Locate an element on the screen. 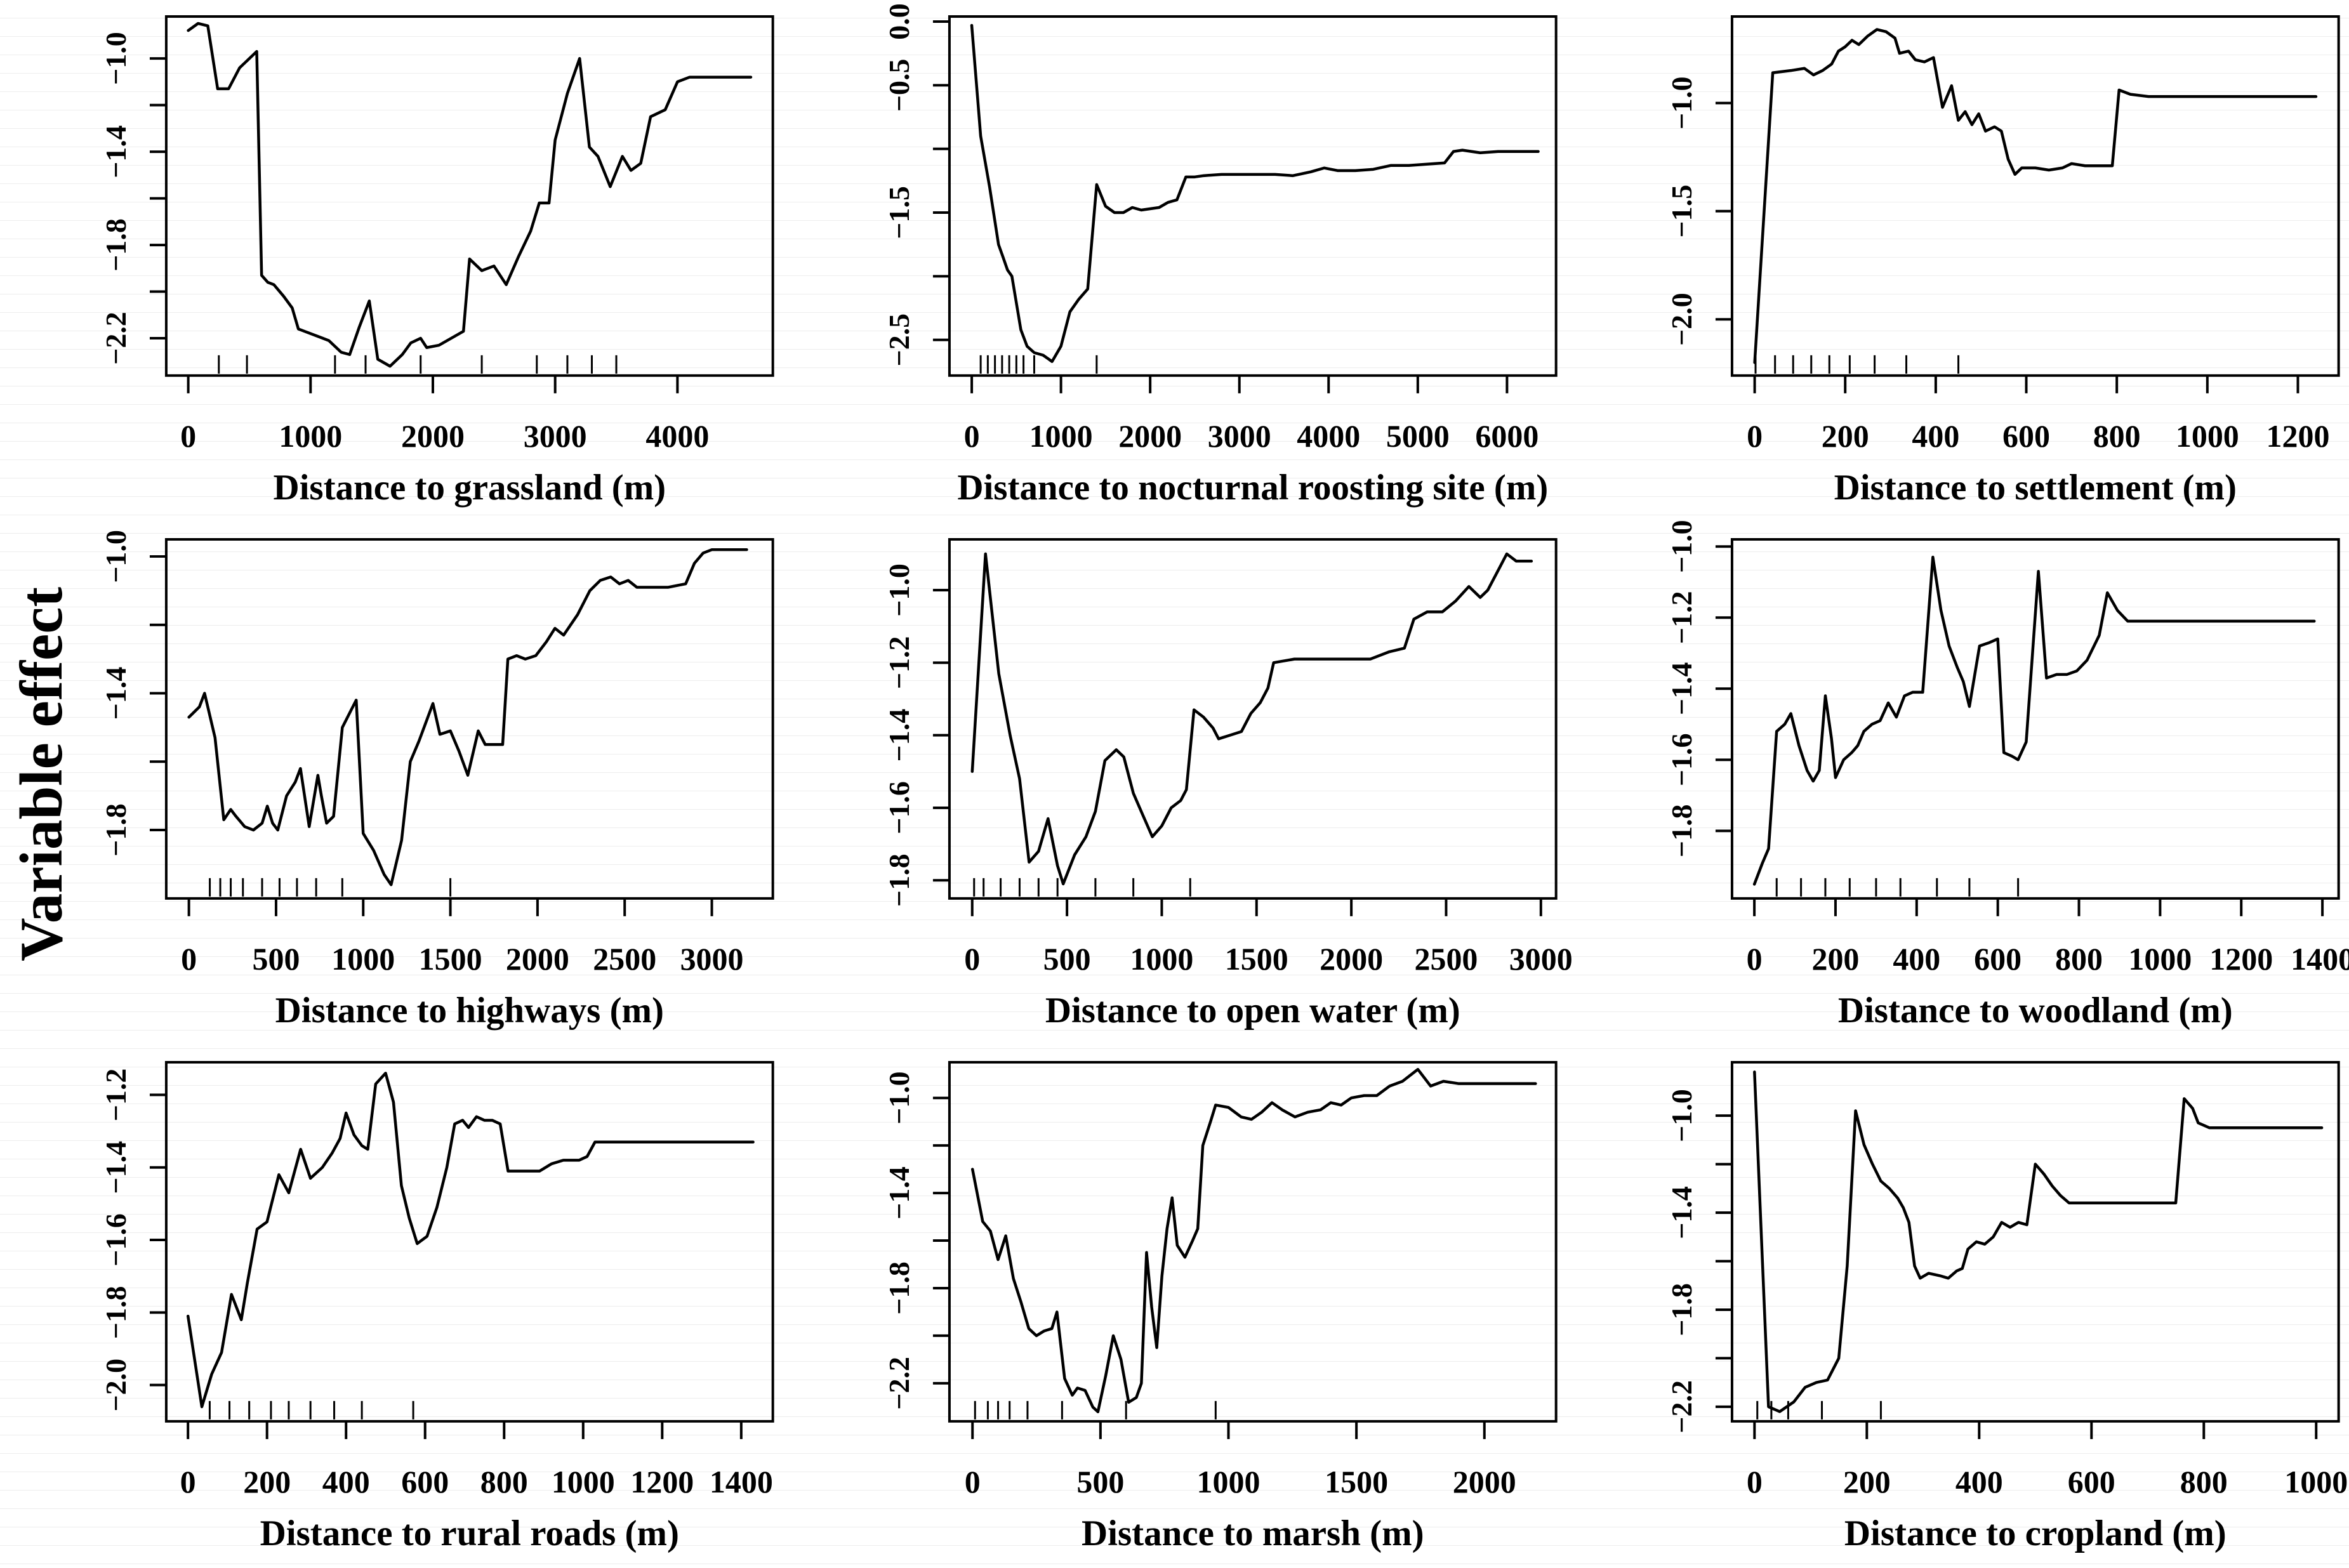 Image resolution: width=2349 pixels, height=1568 pixels. x-axis-title: Distance to settlement (m) is located at coordinates (2035, 488).